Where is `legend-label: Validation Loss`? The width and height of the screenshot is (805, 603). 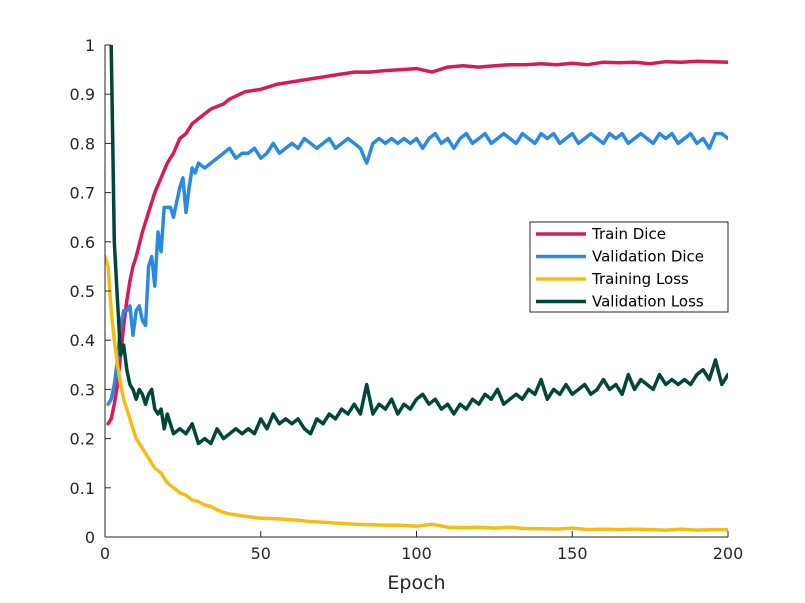 legend-label: Validation Loss is located at coordinates (648, 302).